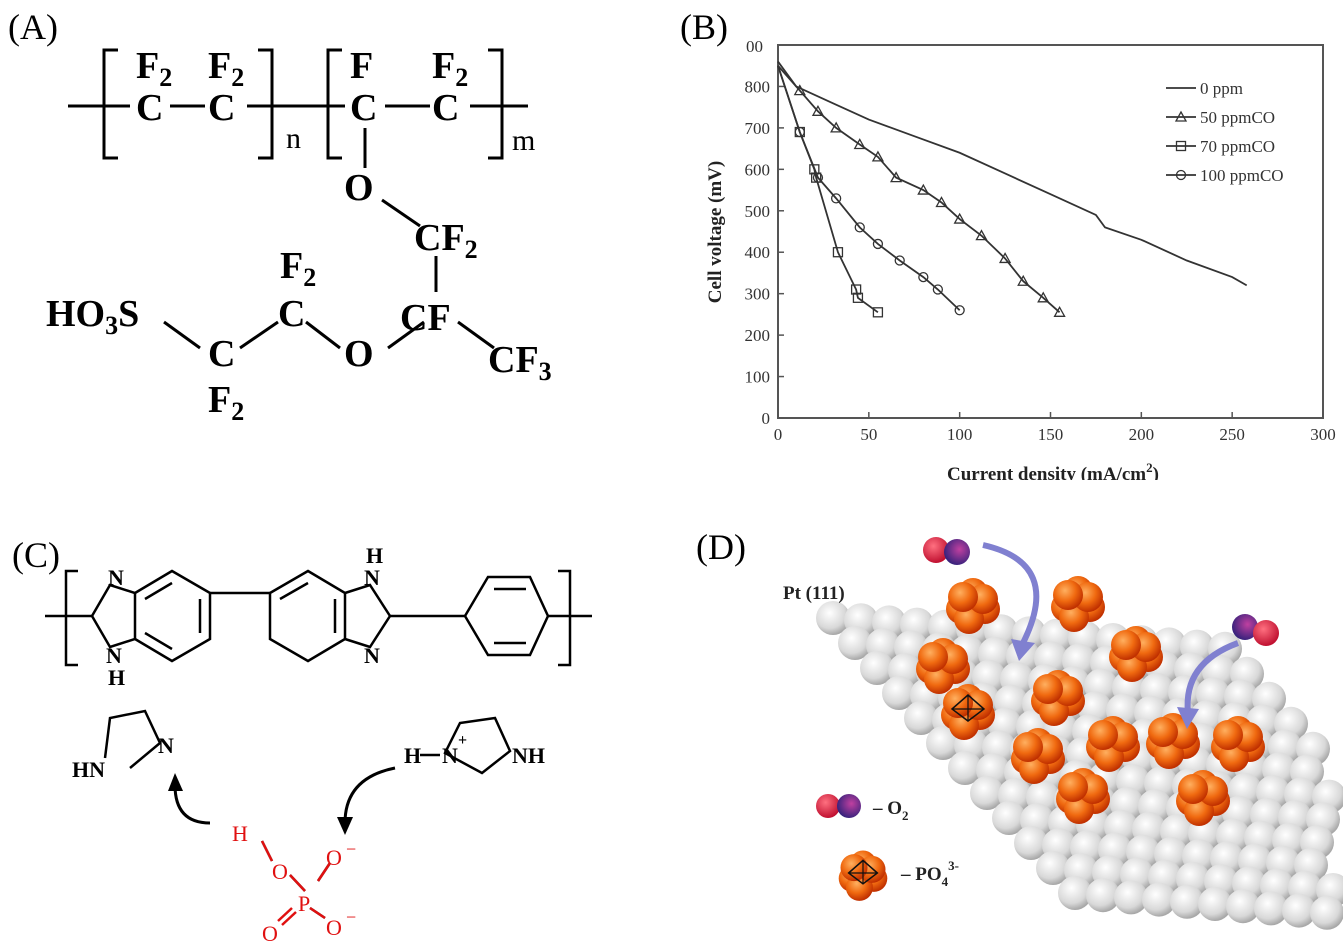  Describe the element at coordinates (450, 755) in the screenshot. I see `atom-n-6: N` at that location.